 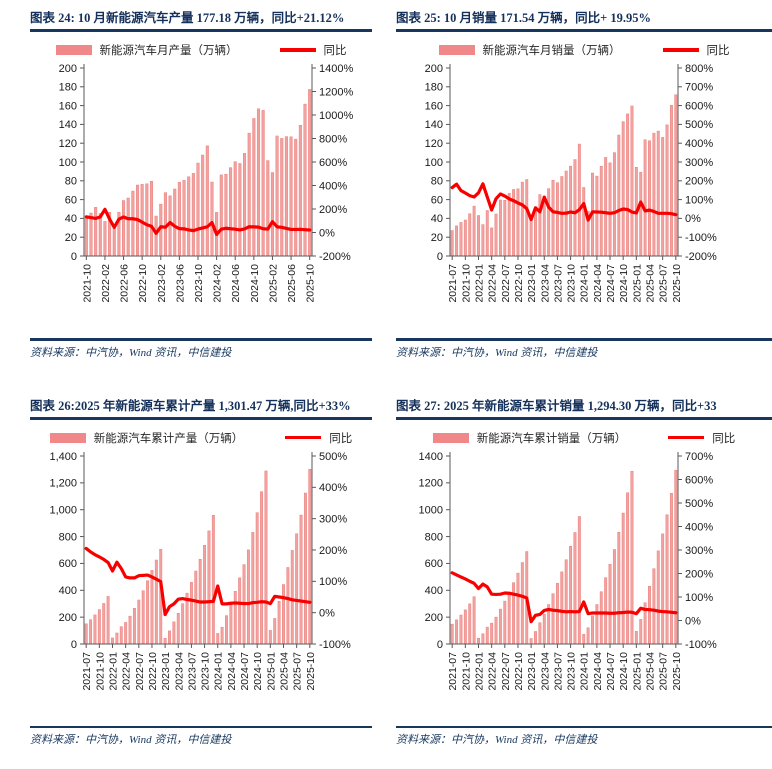 What do you see at coordinates (168, 438) in the screenshot?
I see `bar-series-label: 新能源汽车累计产量（万辆）` at bounding box center [168, 438].